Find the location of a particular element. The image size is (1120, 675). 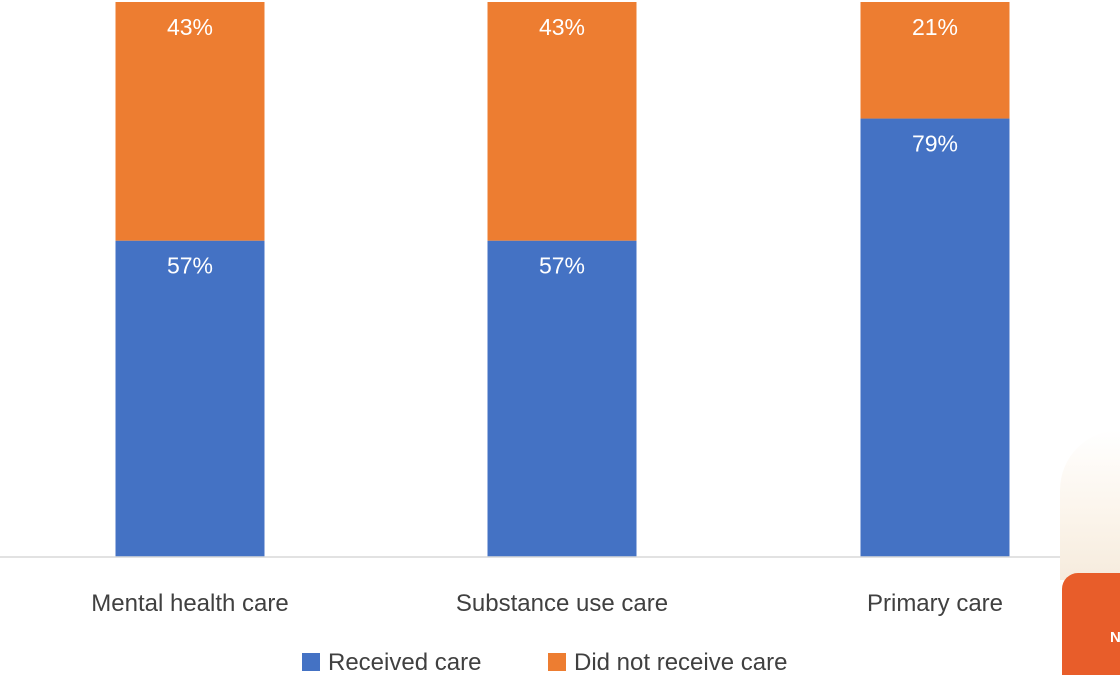

category-label-1: Substance use care is located at coordinates (562, 603).